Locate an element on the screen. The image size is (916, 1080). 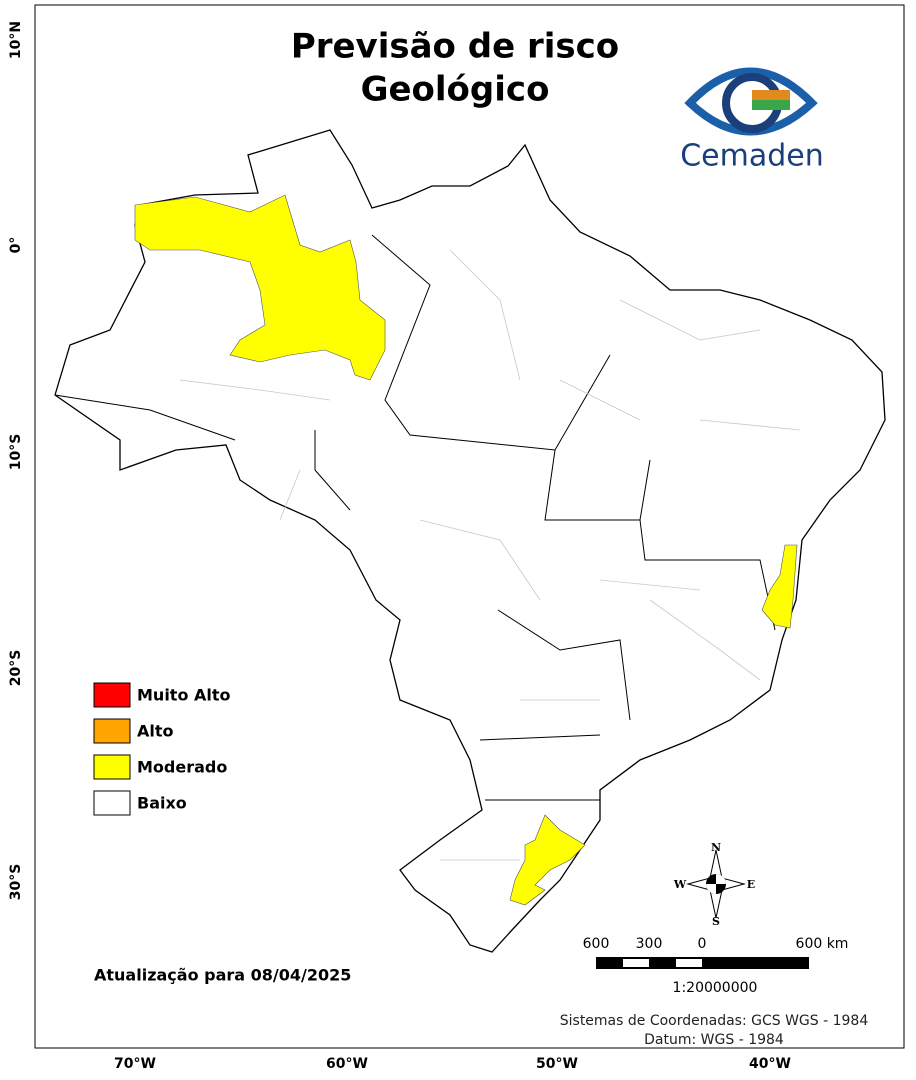
scale-label: 600 is located at coordinates (596, 944).